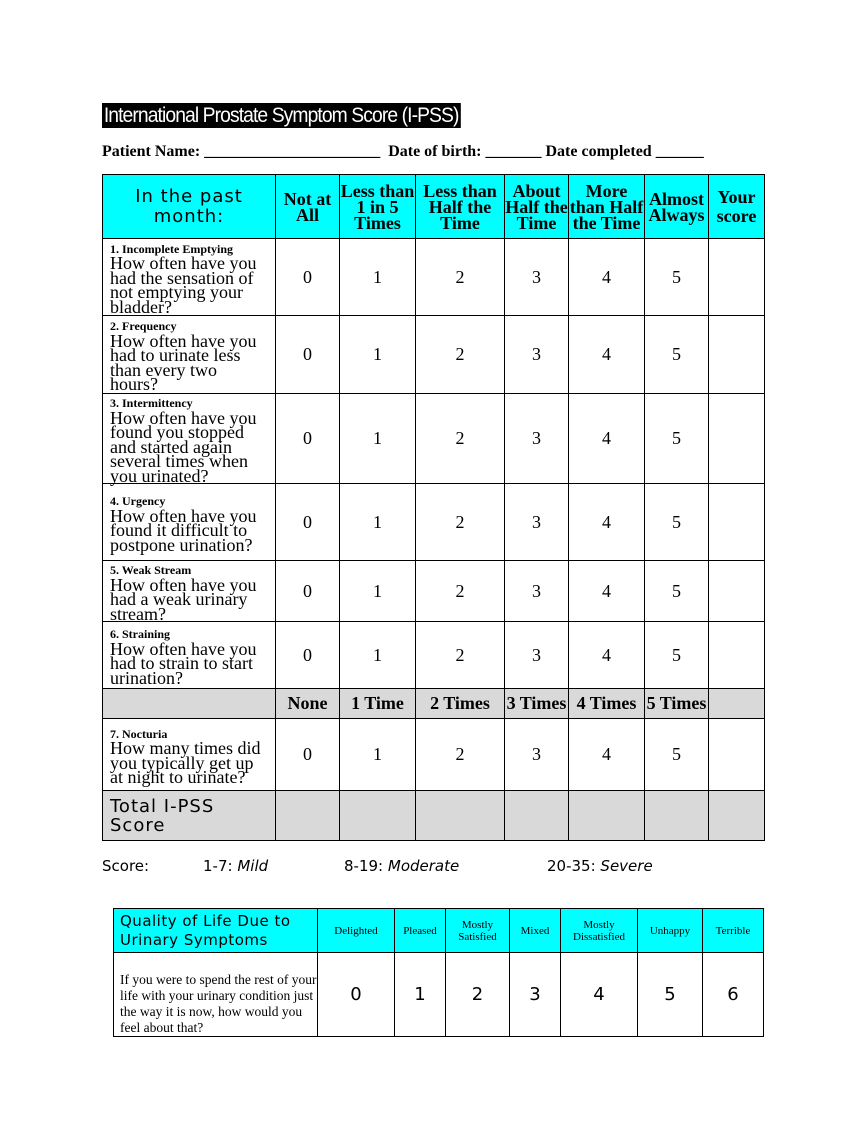  What do you see at coordinates (599, 930) in the screenshot?
I see `qol-option: Mostly Dissatisfied` at bounding box center [599, 930].